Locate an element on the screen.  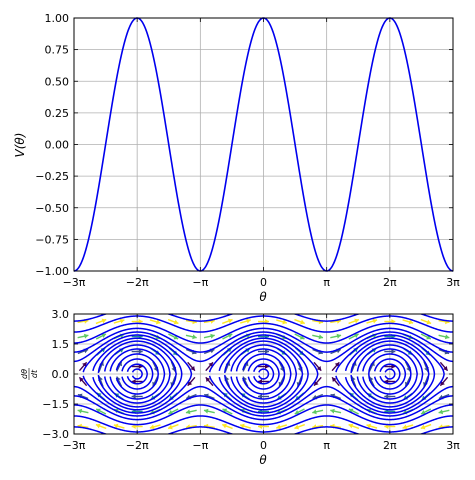
phase-x-tick-label: 0 is located at coordinates (263, 445).